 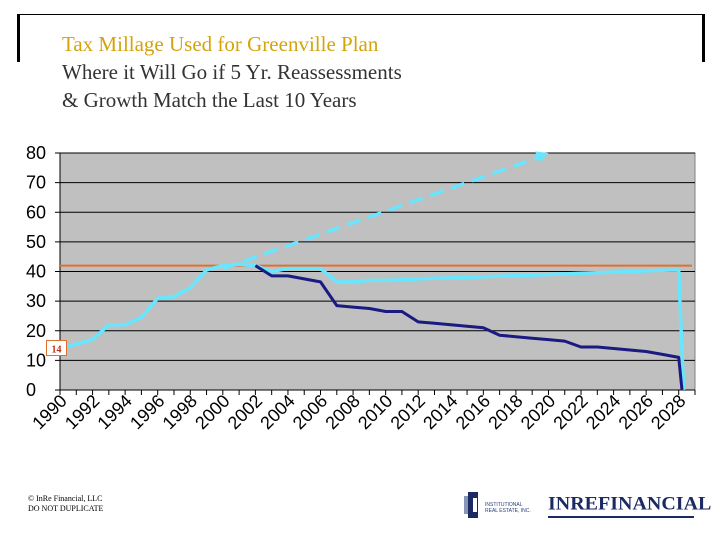 What do you see at coordinates (18, 38) in the screenshot?
I see `slide-frame-left` at bounding box center [18, 38].